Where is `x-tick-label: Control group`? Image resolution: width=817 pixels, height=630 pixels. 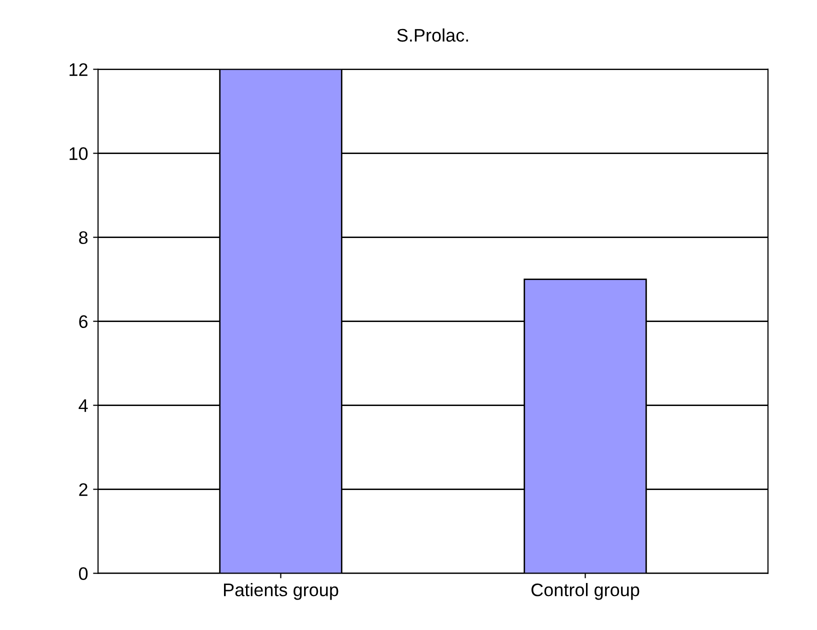
x-tick-label: Control group is located at coordinates (585, 591).